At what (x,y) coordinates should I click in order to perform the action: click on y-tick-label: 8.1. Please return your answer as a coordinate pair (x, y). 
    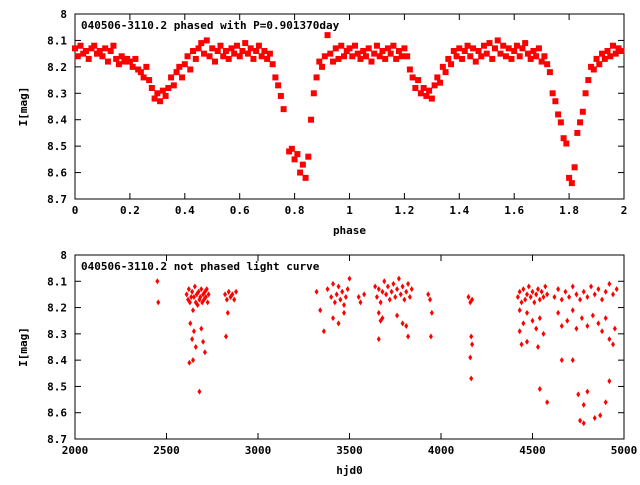
    Looking at the image, I should click on (57, 40).